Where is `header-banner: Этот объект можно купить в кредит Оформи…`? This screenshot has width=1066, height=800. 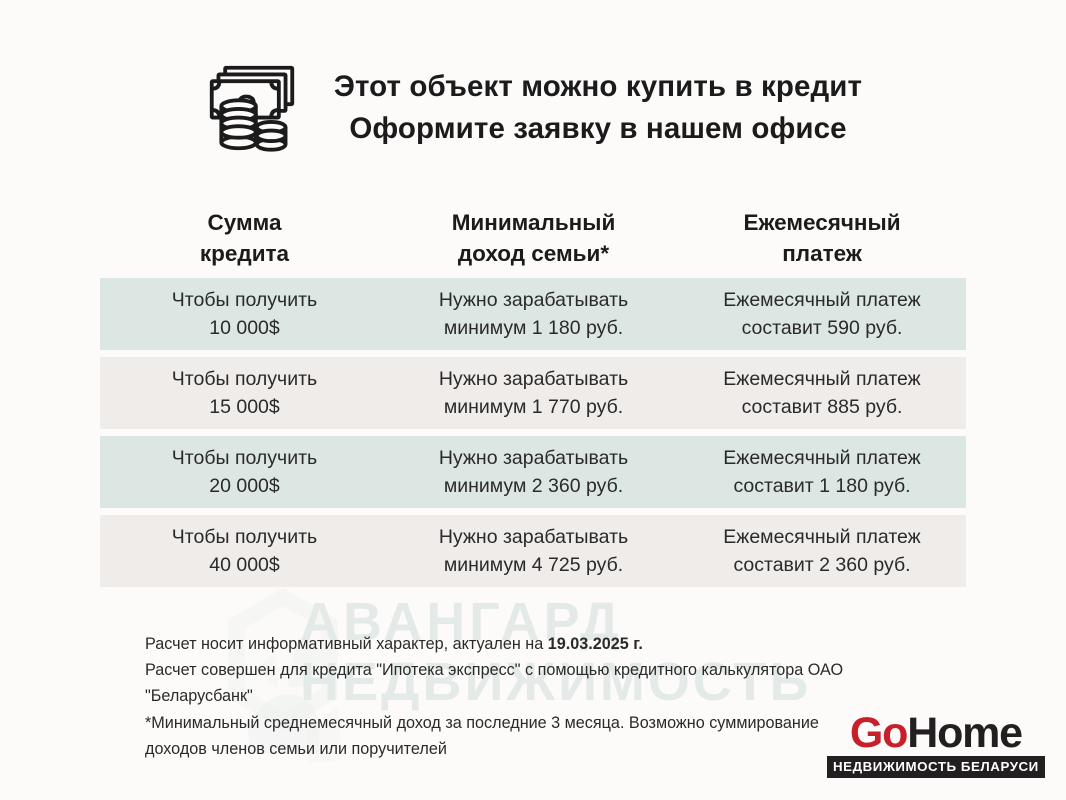
header-banner: Этот объект можно купить в кредит Оформи… is located at coordinates (533, 108).